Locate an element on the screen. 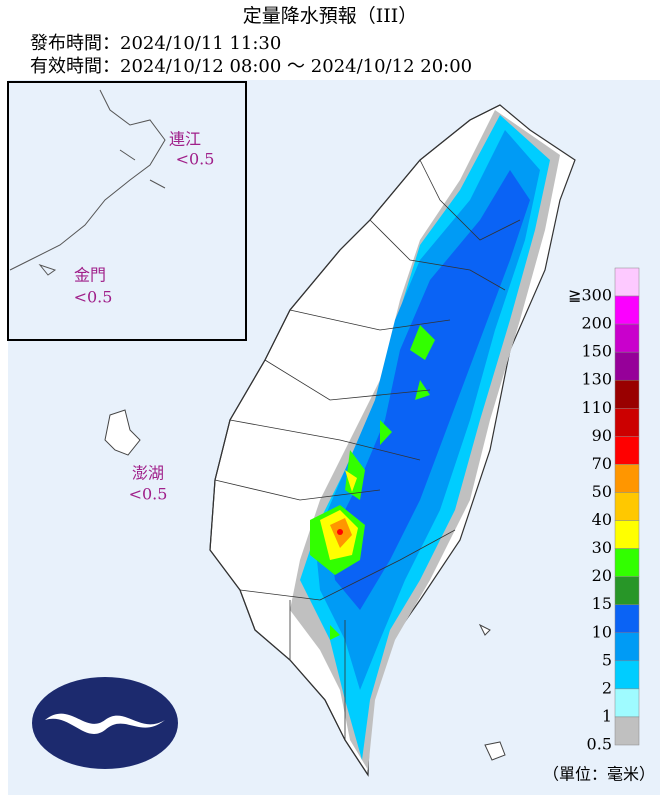 Image resolution: width=664 pixels, height=800 pixels. legend-label: 150 is located at coordinates (596, 351).